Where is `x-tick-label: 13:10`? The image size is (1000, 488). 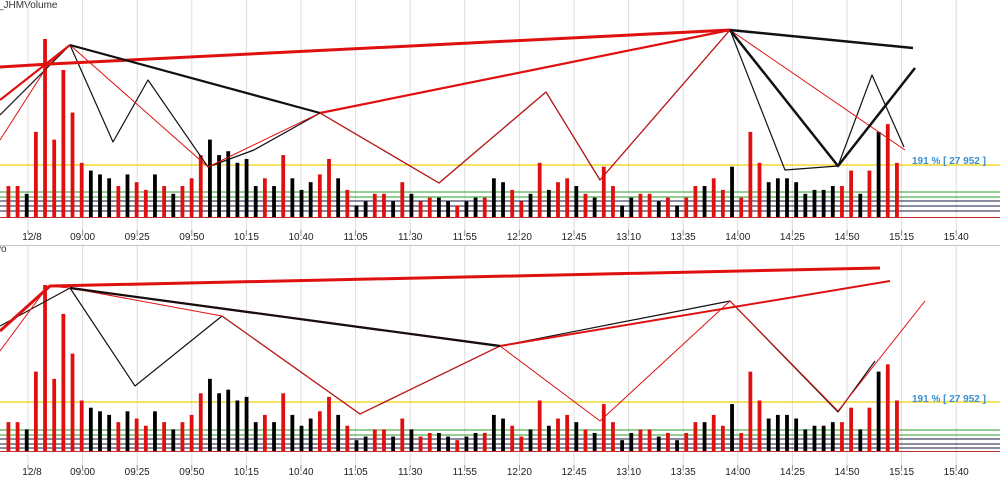 x-tick-label: 13:10 is located at coordinates (628, 237).